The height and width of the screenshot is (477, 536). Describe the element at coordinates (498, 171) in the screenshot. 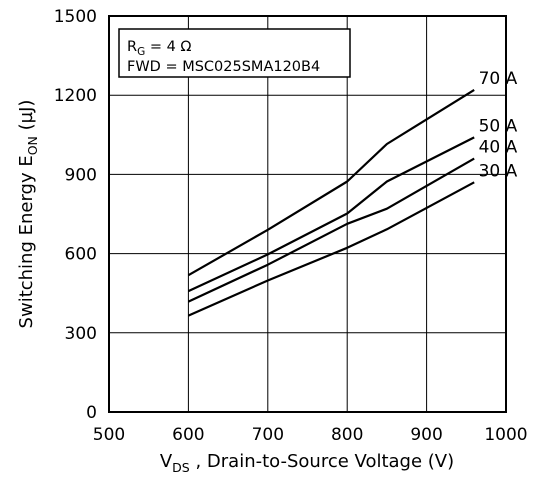

I see `series-label-30a: 30 A` at that location.